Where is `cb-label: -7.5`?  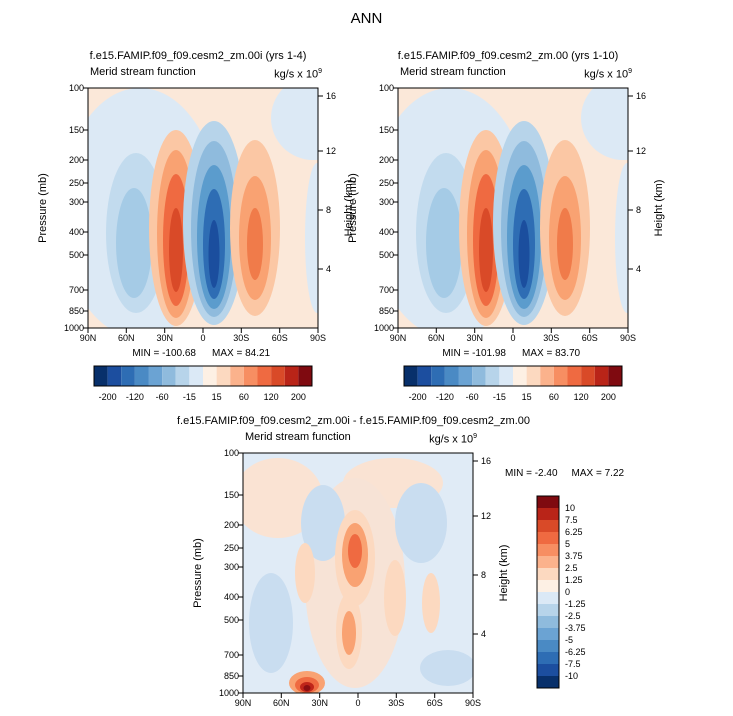
cb-label: -7.5 is located at coordinates (573, 664).